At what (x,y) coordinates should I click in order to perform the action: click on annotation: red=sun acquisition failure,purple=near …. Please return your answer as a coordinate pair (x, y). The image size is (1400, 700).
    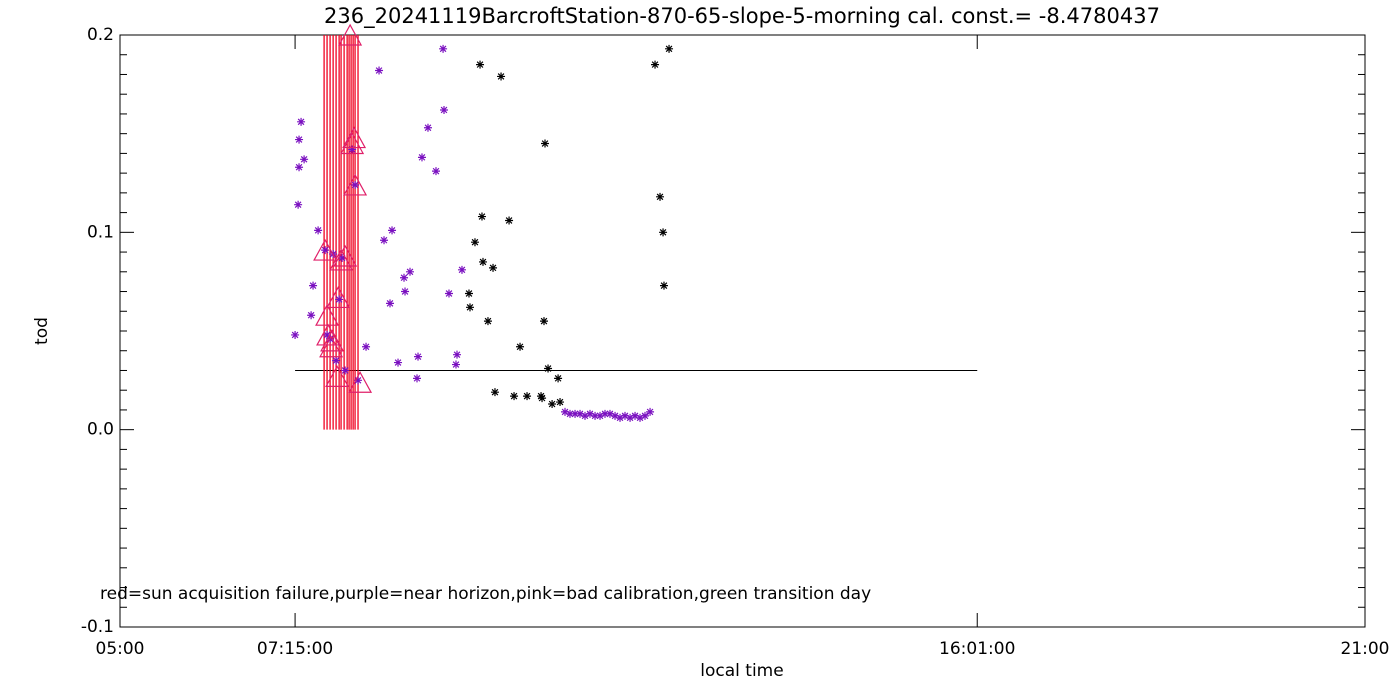
    Looking at the image, I should click on (485, 594).